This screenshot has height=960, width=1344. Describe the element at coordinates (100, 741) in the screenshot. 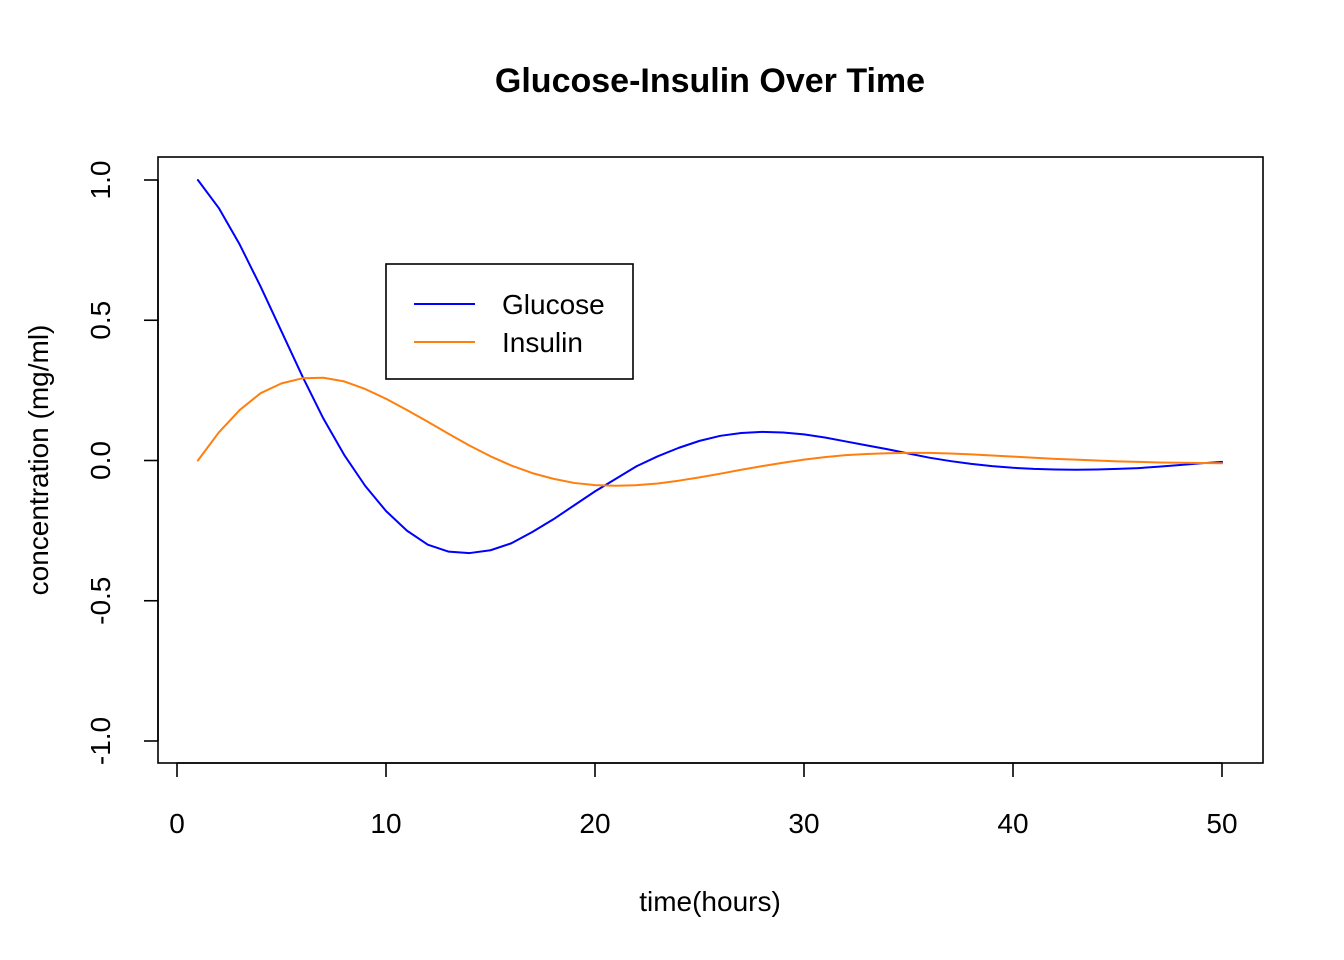

I see `y-tick-label: -1.0` at that location.